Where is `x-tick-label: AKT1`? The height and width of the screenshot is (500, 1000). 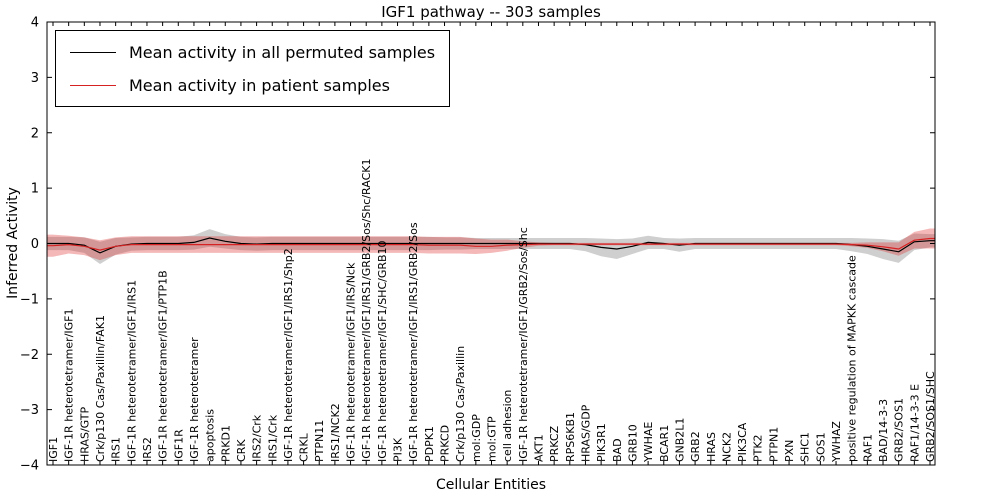
x-tick-label: AKT1 is located at coordinates (538, 448).